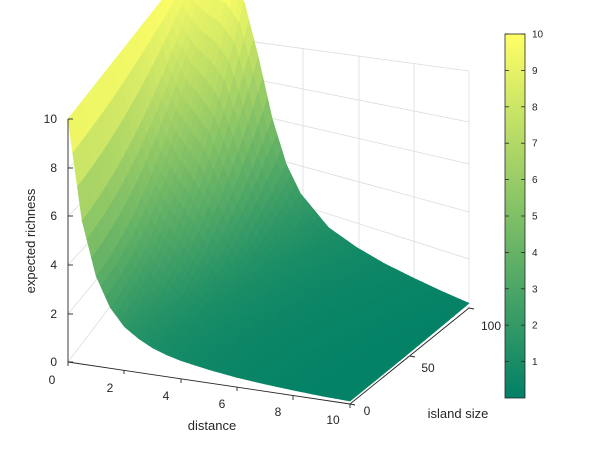 This screenshot has height=449, width=605. Describe the element at coordinates (428, 368) in the screenshot. I see `y-tick-label: 50` at that location.